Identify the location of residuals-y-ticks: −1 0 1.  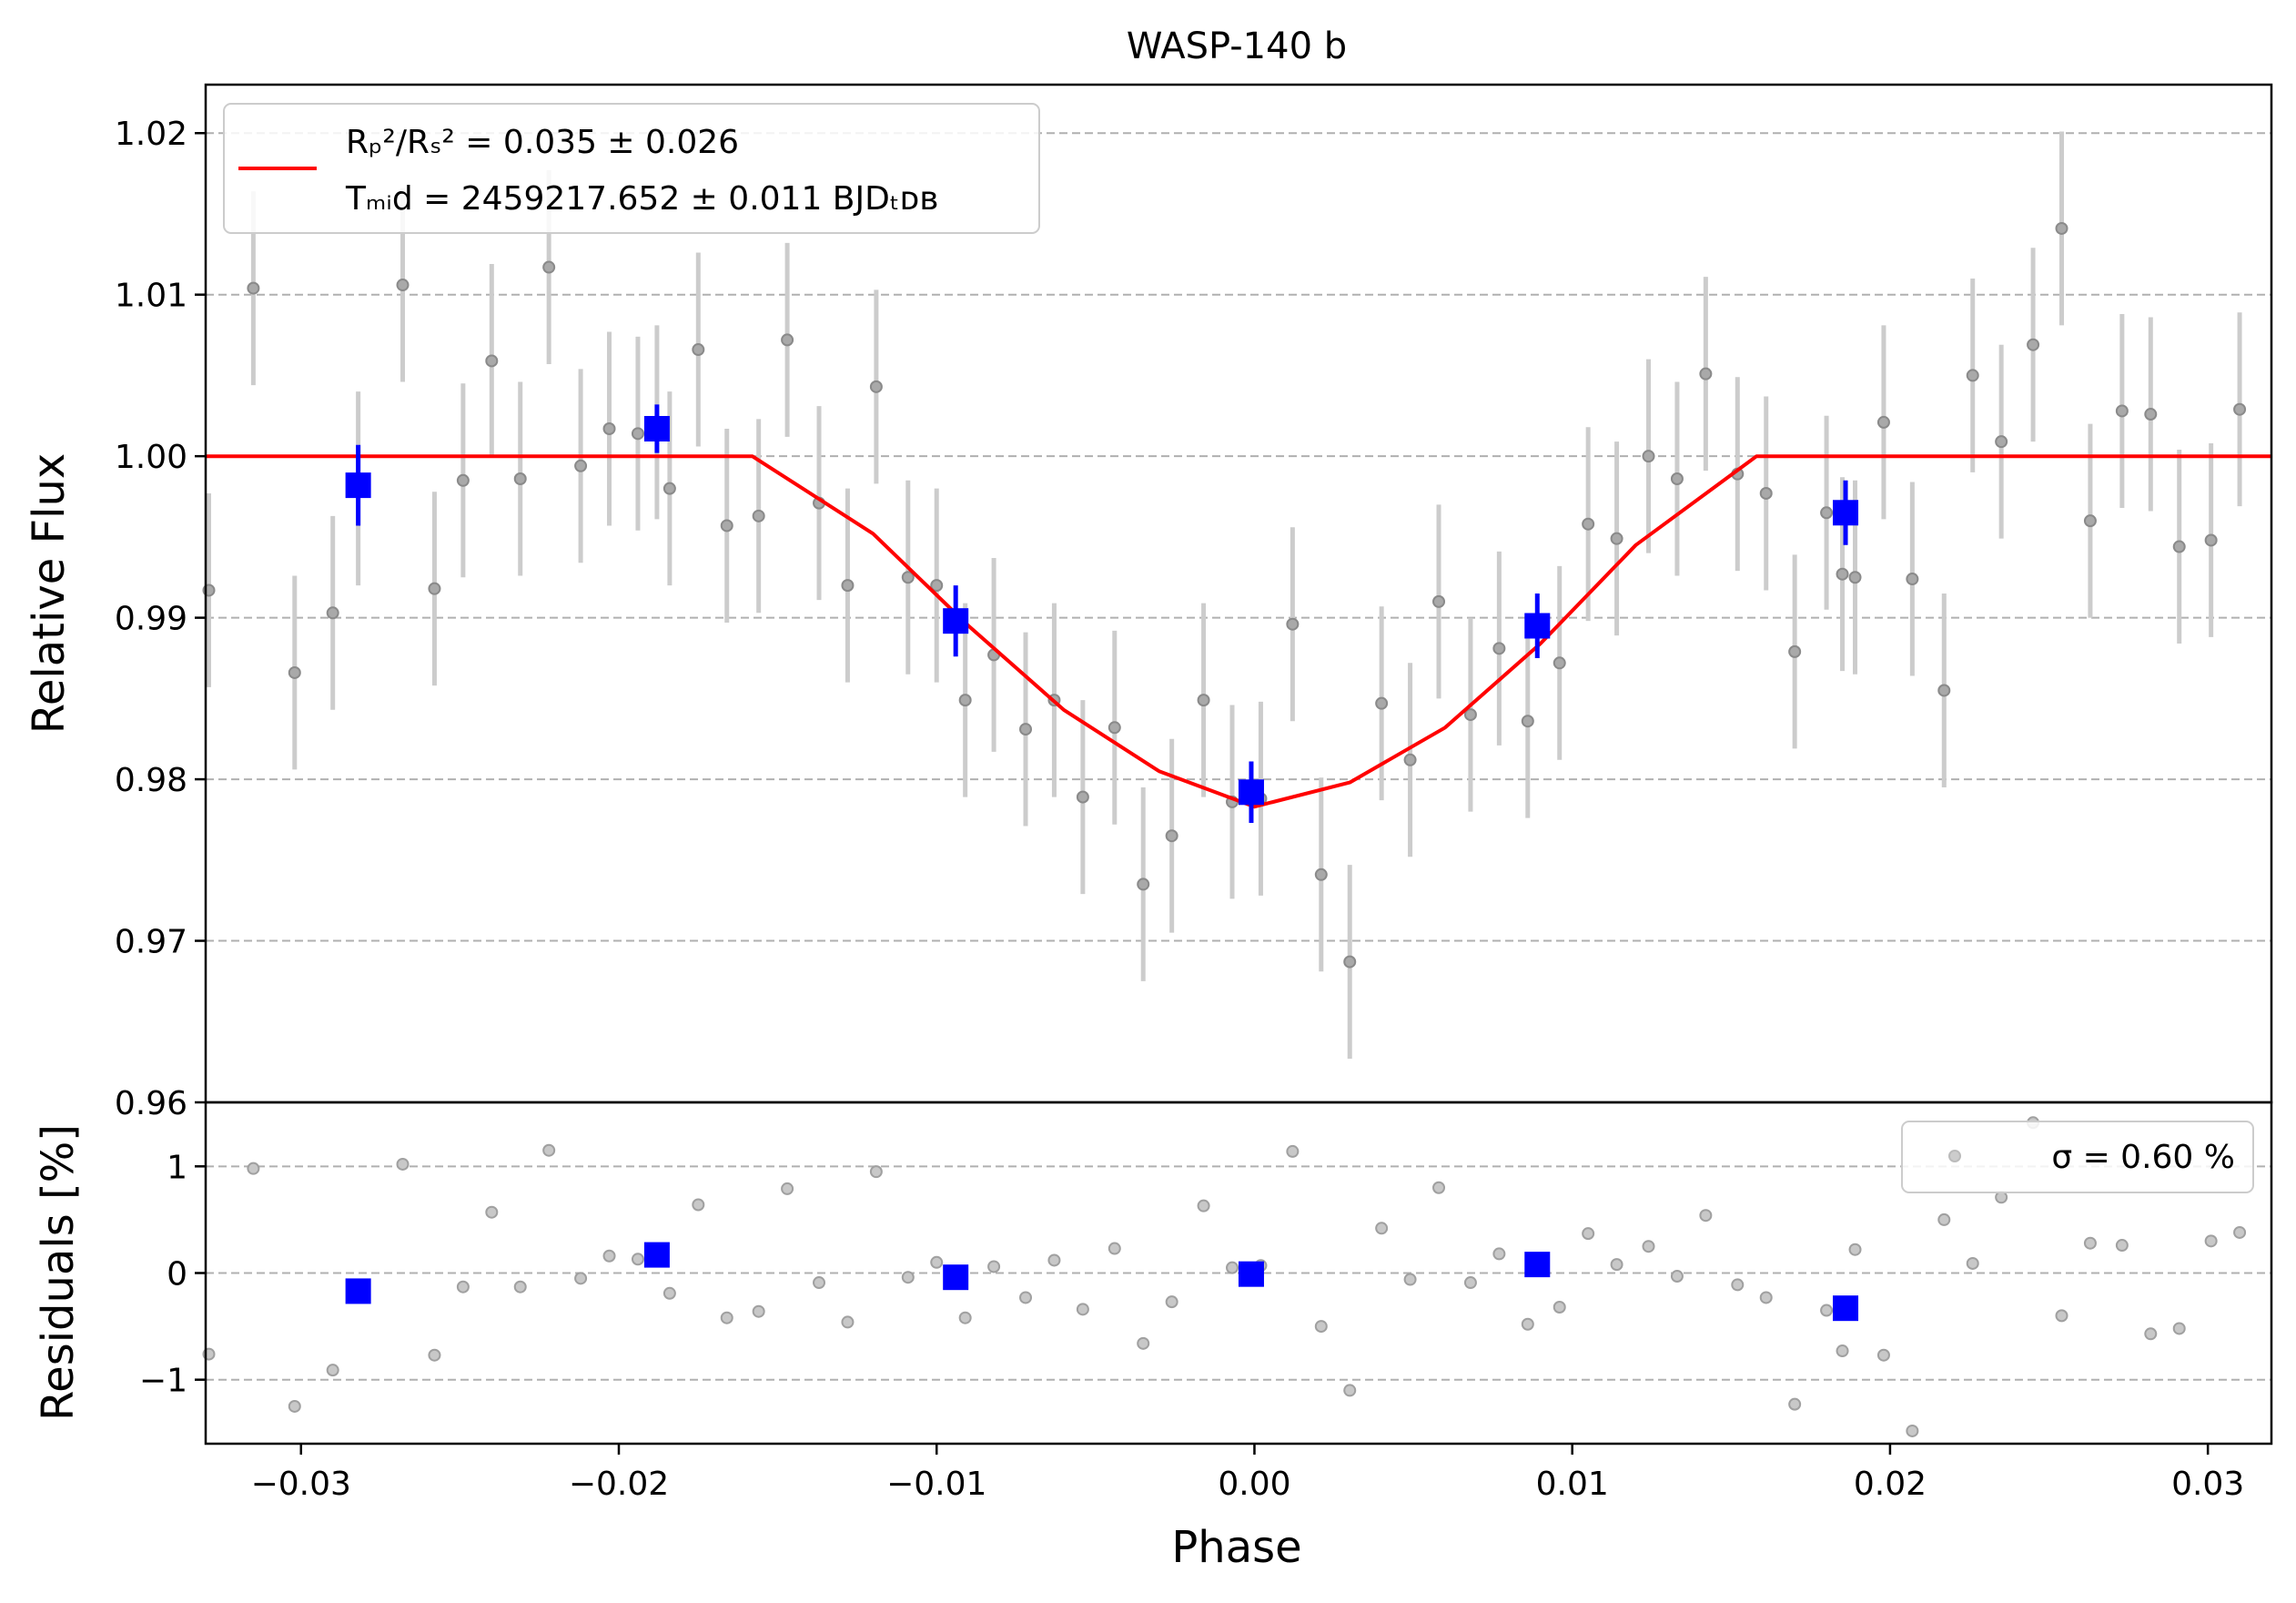
(173, 1274).